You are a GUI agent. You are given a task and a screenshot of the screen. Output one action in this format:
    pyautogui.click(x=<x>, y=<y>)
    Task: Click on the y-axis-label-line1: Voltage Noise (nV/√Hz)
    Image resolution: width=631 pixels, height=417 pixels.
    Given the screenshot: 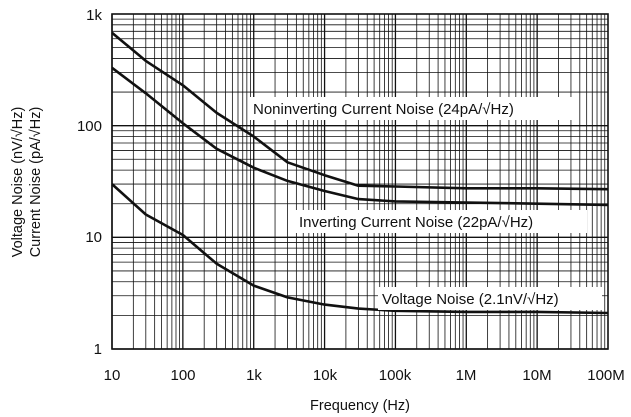 What is the action you would take?
    pyautogui.click(x=18, y=182)
    